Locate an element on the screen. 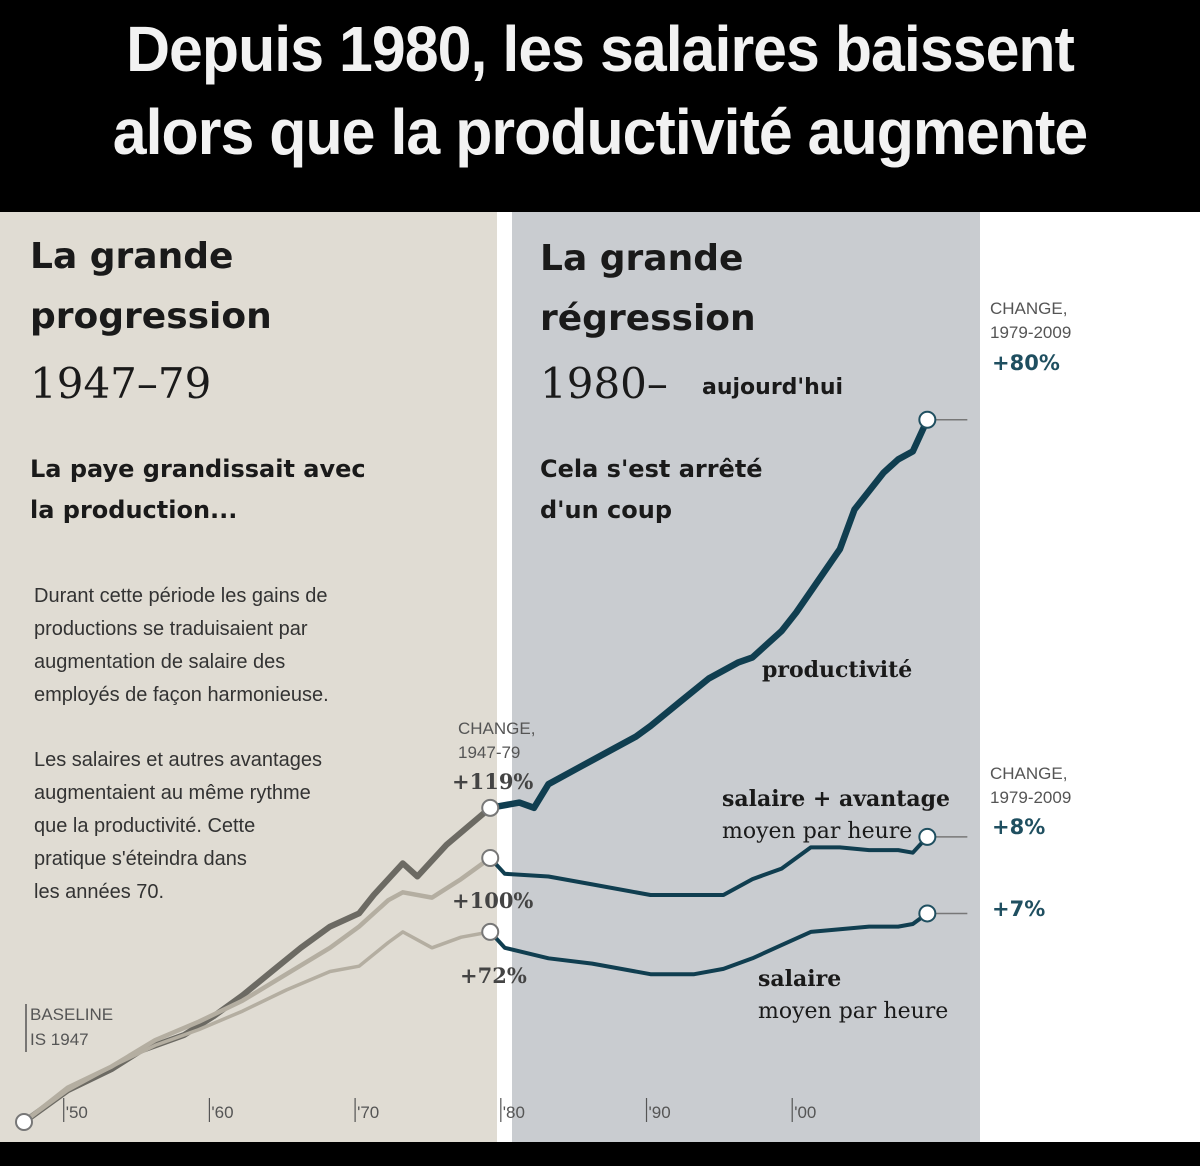 The image size is (1200, 1166). productivity-line-1979-marker is located at coordinates (490, 807).